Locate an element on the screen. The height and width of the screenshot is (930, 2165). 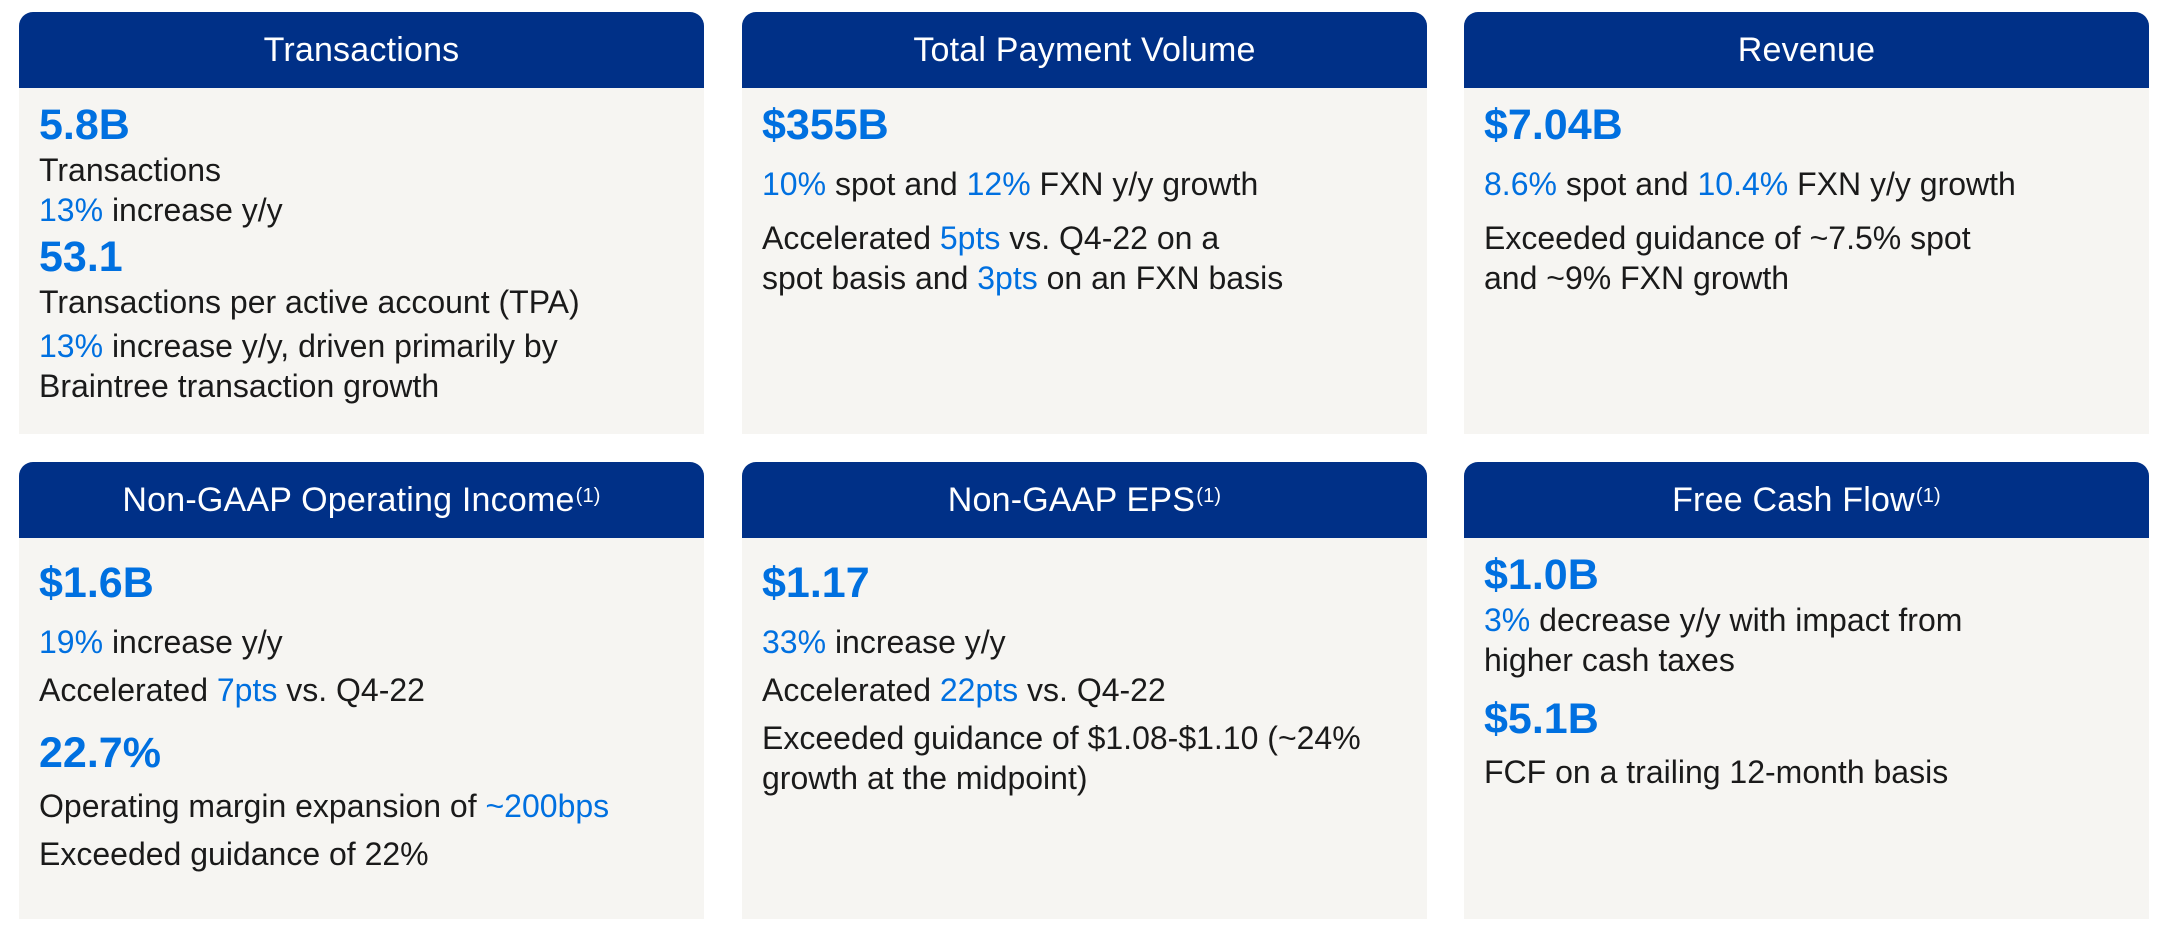
metric-desc: Exceeded guidance of $1.08-$1.10 (~24% is located at coordinates (1061, 738).